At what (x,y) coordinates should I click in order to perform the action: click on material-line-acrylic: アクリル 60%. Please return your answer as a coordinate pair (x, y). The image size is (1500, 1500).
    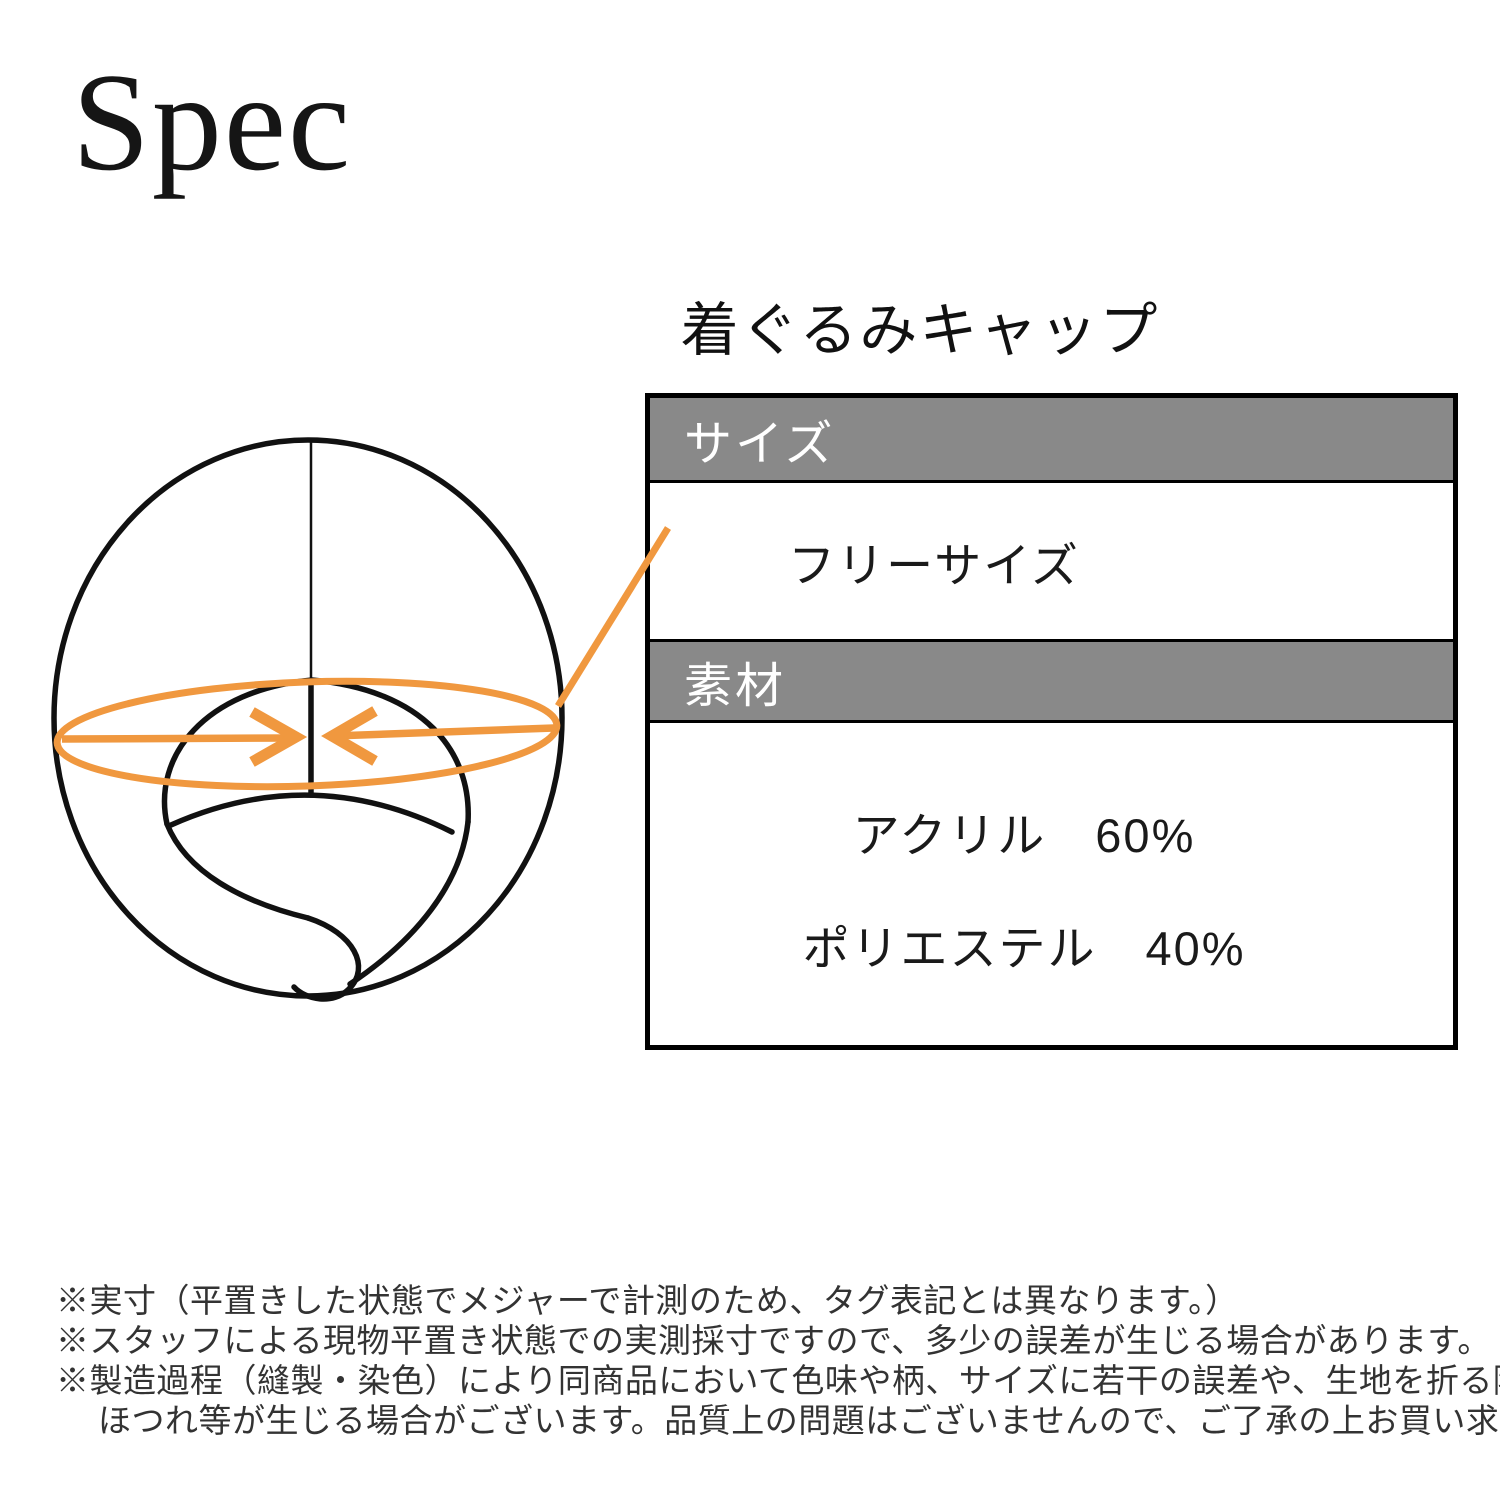
    Looking at the image, I should click on (1024, 835).